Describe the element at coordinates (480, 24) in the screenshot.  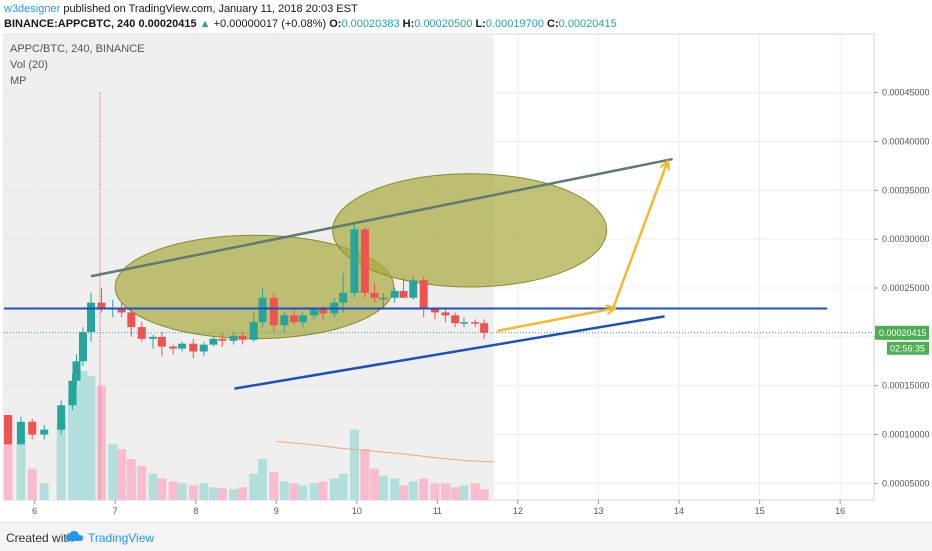
I see `low-label: L:` at that location.